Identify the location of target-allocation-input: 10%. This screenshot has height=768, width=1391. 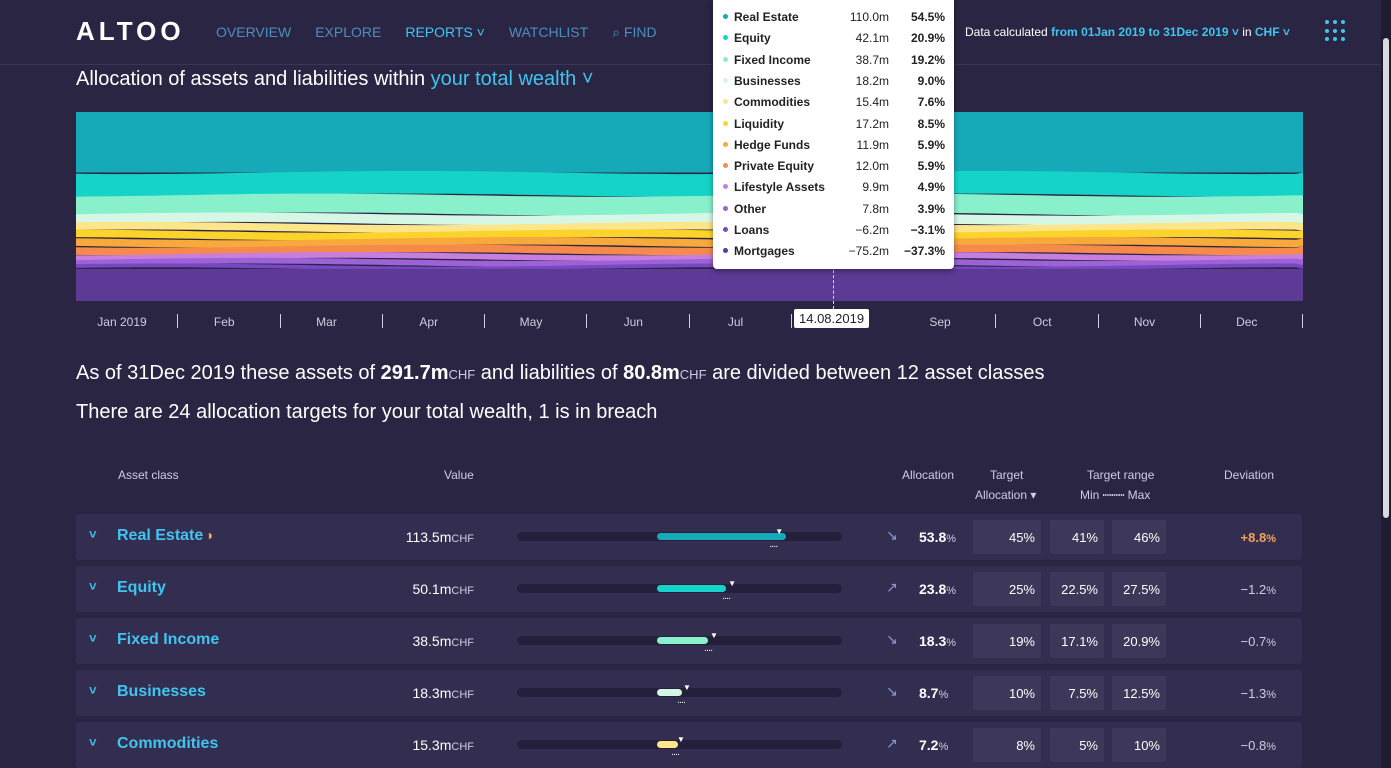
(1007, 693).